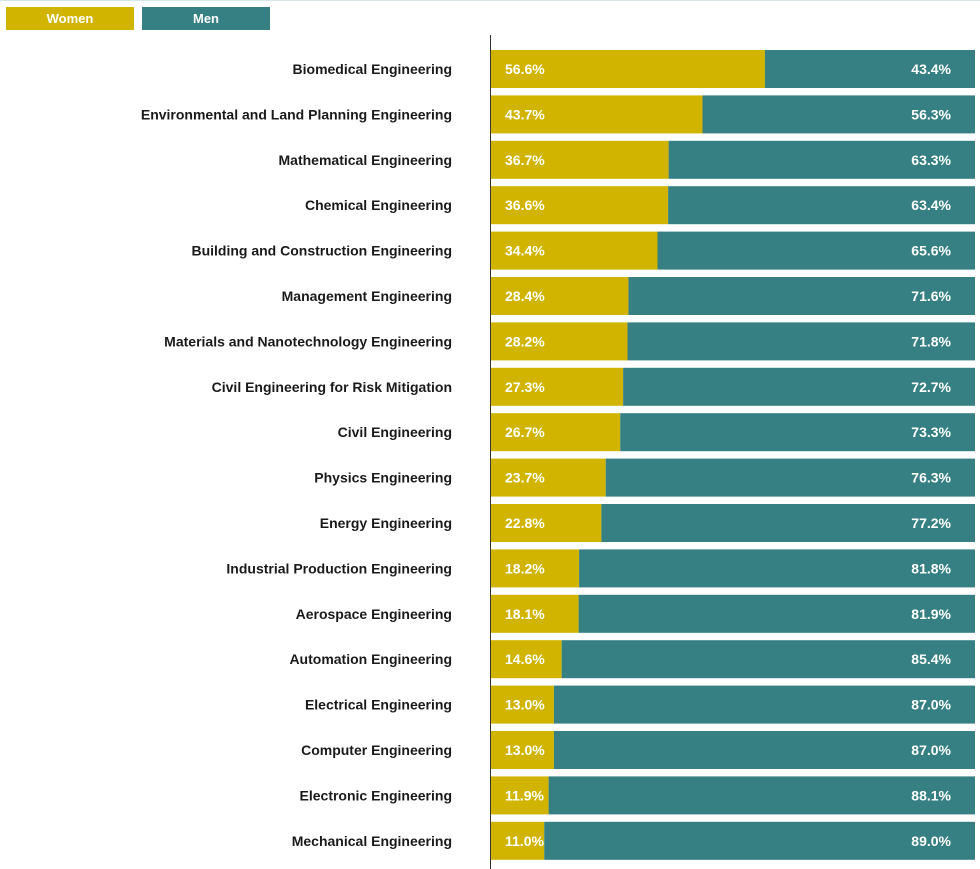  What do you see at coordinates (931, 251) in the screenshot?
I see `value-label-men: 65.6%` at bounding box center [931, 251].